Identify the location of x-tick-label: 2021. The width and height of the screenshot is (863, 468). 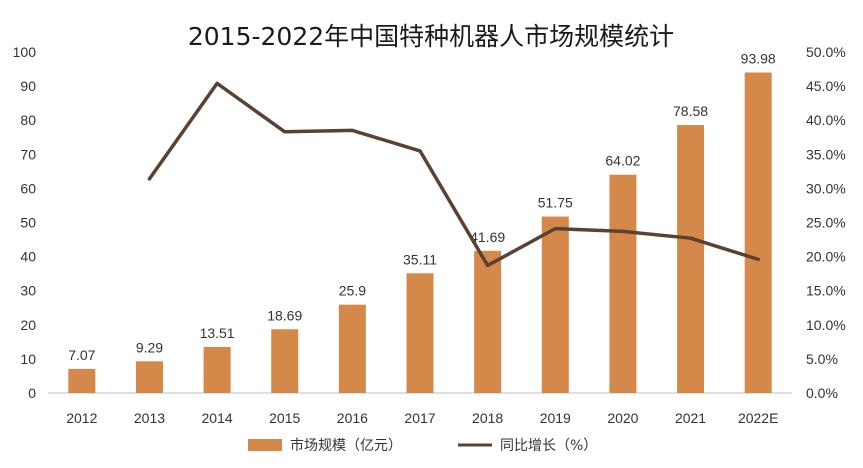
(690, 418).